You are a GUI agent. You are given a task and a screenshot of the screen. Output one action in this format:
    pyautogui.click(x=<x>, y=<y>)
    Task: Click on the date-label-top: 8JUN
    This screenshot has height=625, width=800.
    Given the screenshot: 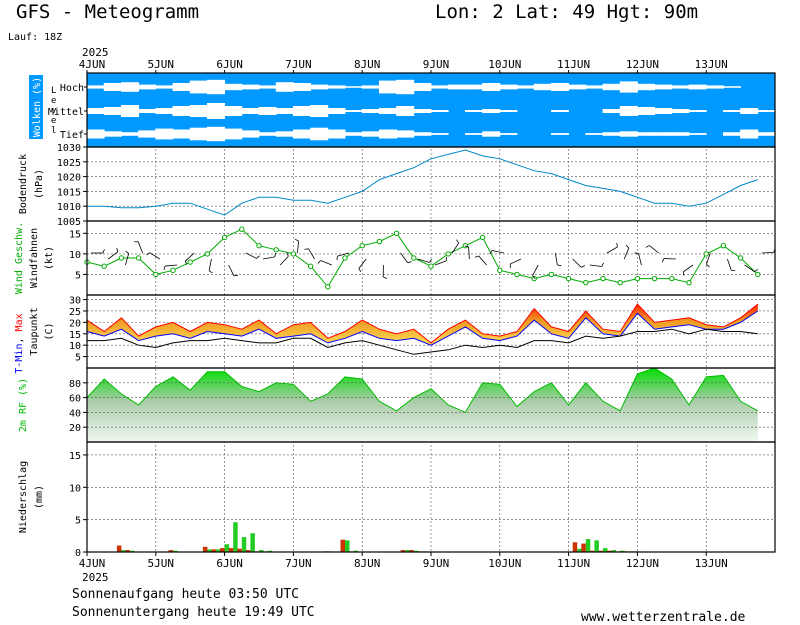 What is the action you would take?
    pyautogui.click(x=367, y=64)
    